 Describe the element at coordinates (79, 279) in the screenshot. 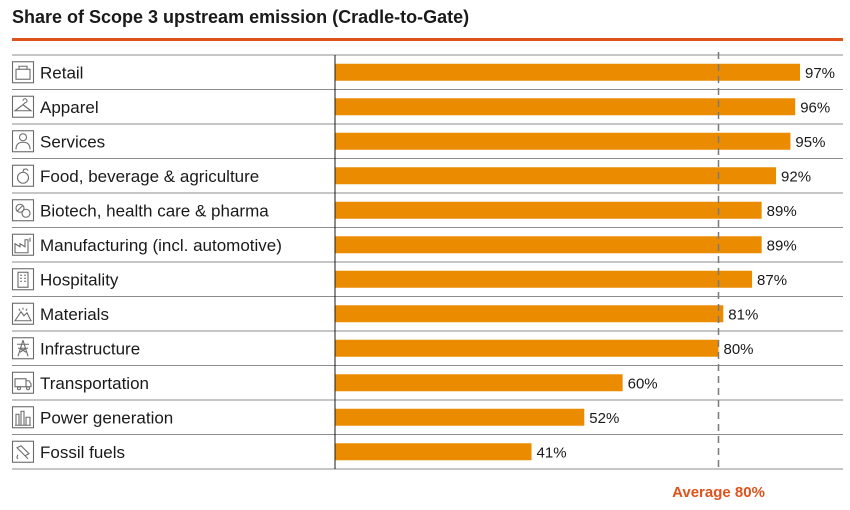

I see `category-label: Hospitality` at that location.